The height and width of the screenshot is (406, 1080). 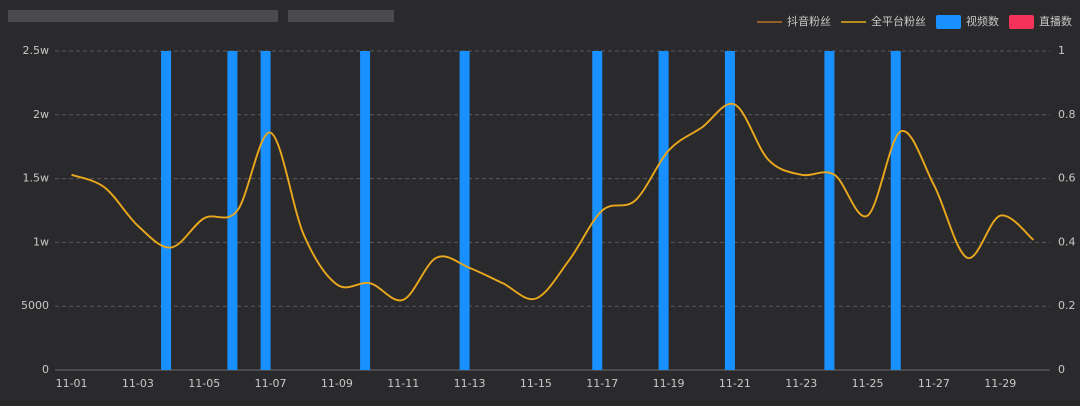 What do you see at coordinates (669, 383) in the screenshot?
I see `x-tick-label: 11-19` at bounding box center [669, 383].